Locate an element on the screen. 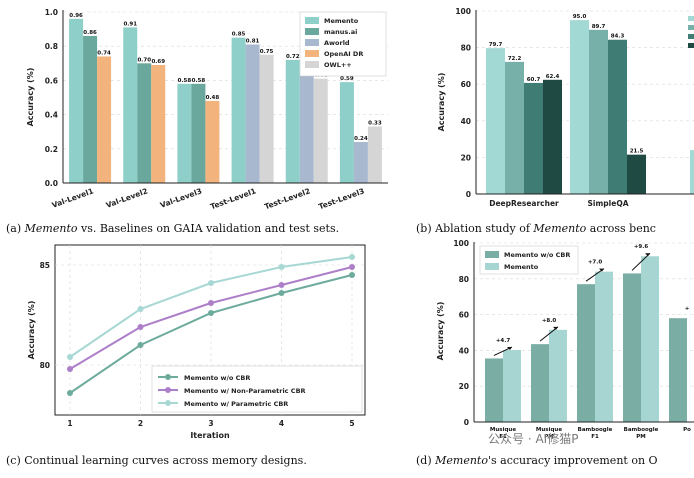 Image resolution: width=694 pixels, height=478 pixels. panel-a-x-tick: Val-Level1 is located at coordinates (73, 197).